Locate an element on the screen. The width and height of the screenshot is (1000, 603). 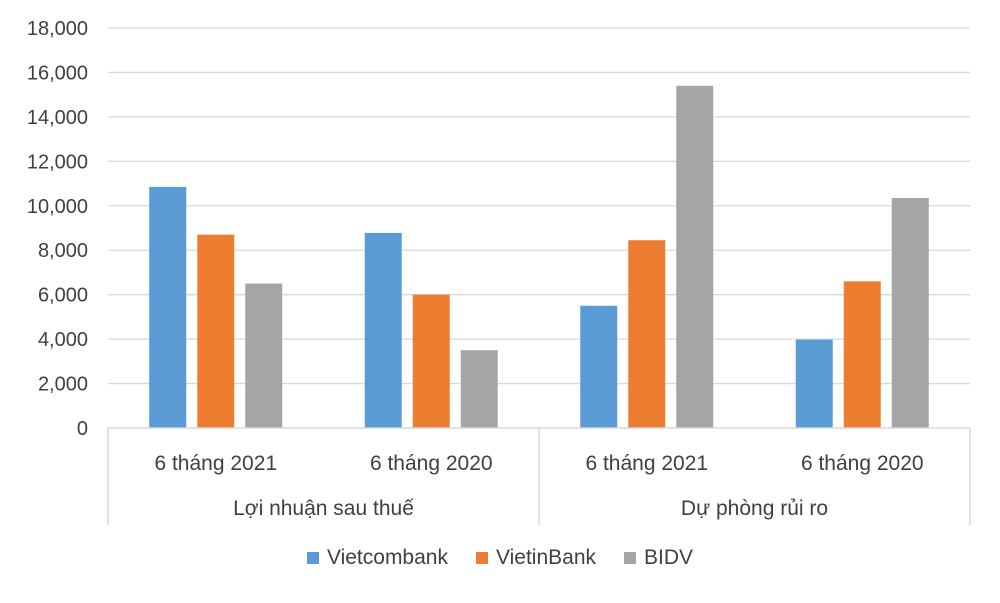
y-tick-label: 14,000 is located at coordinates (57, 118).